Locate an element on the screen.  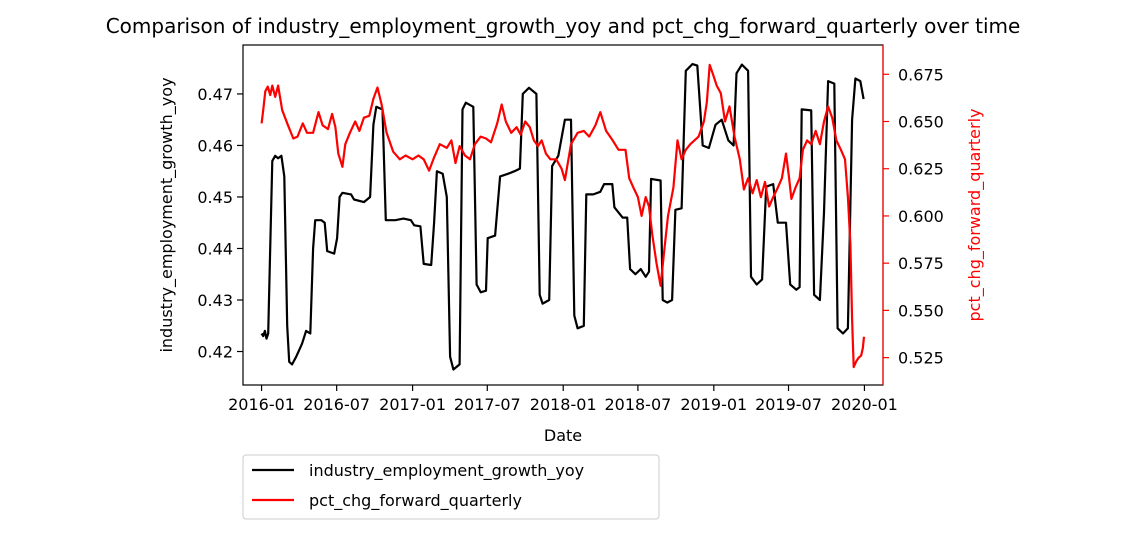
x-axis-label: Date is located at coordinates (563, 435).